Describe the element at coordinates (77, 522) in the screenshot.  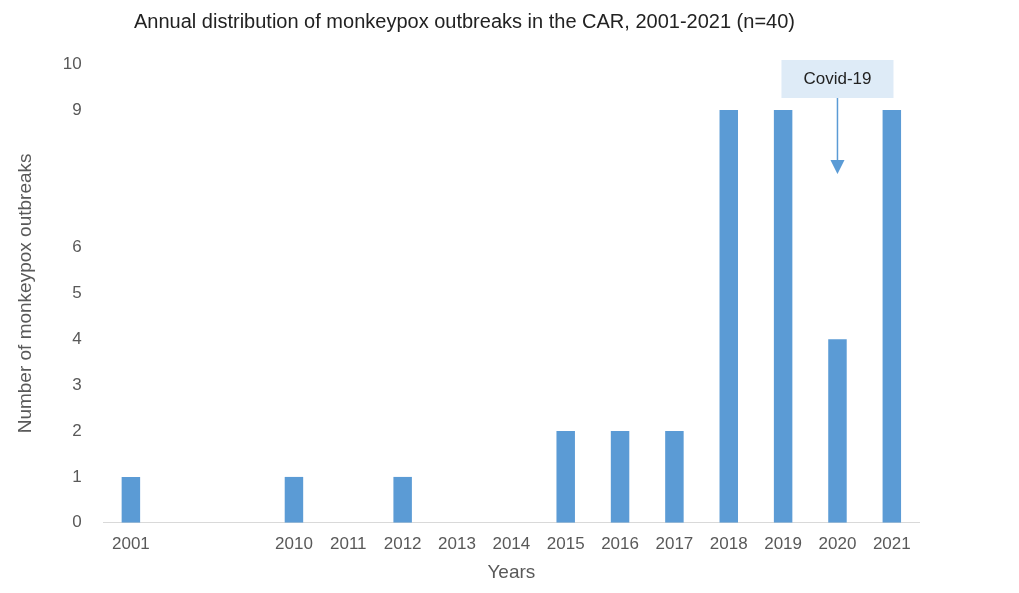
I see `y-tick-label: 0` at that location.